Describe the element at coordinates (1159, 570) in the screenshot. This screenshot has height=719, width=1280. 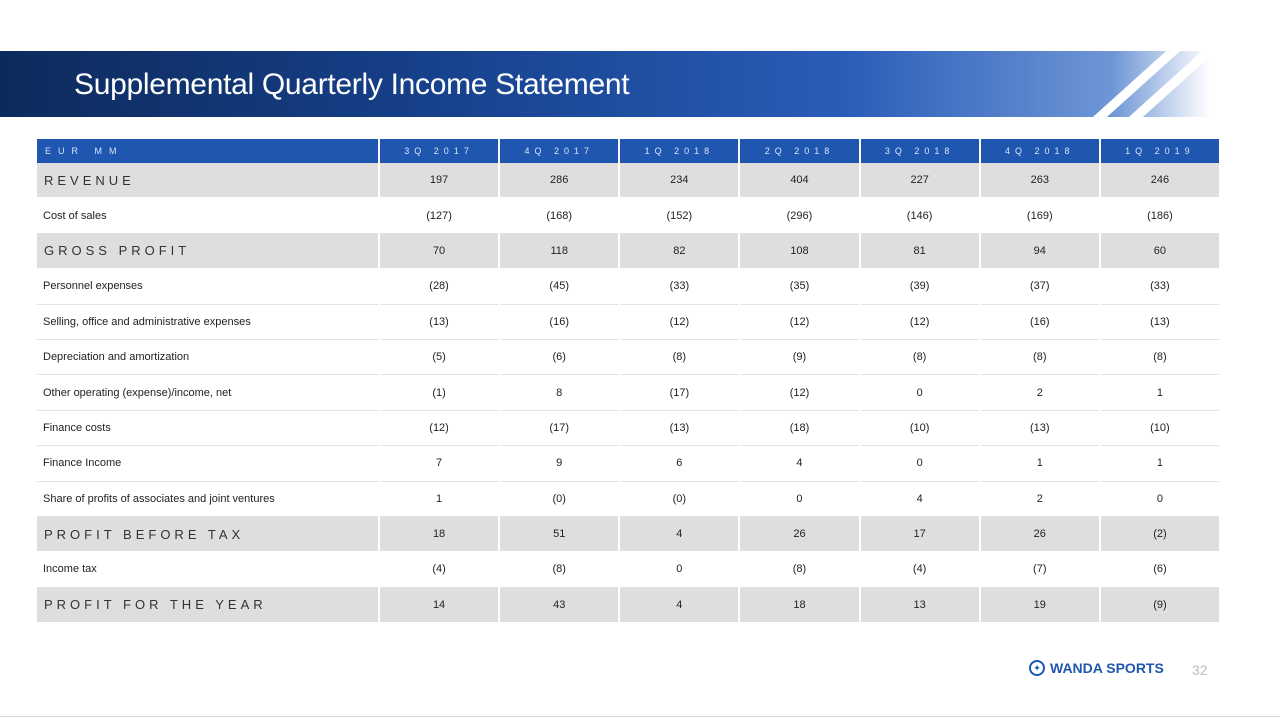
I see `table-cell: (6)` at that location.